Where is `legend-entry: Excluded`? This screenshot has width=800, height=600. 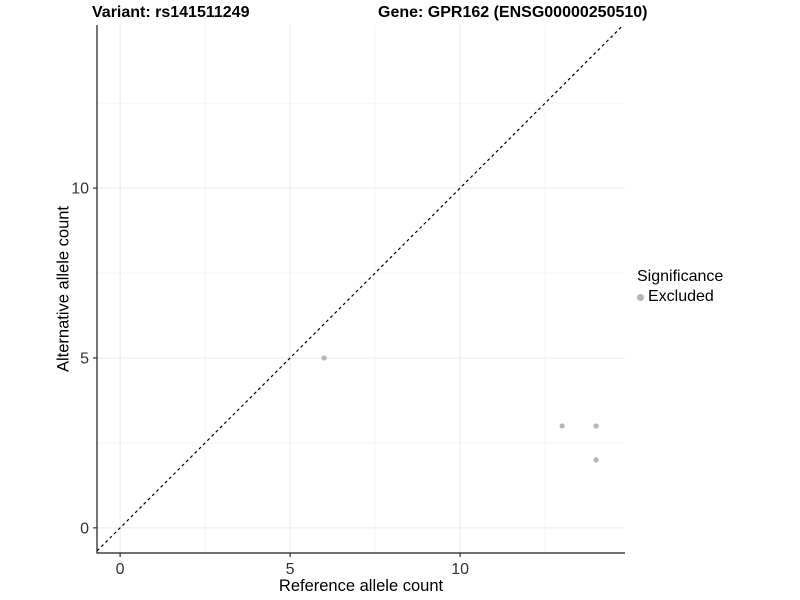
legend-entry: Excluded is located at coordinates (680, 297).